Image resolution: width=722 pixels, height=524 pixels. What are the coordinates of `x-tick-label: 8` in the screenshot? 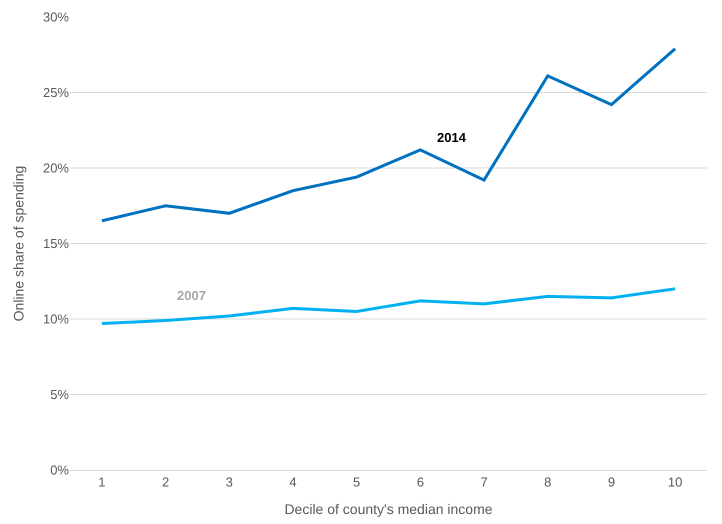 It's located at (548, 482).